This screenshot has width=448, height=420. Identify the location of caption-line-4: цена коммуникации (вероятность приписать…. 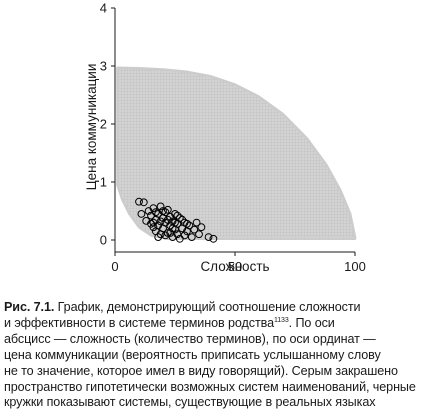
(192, 354).